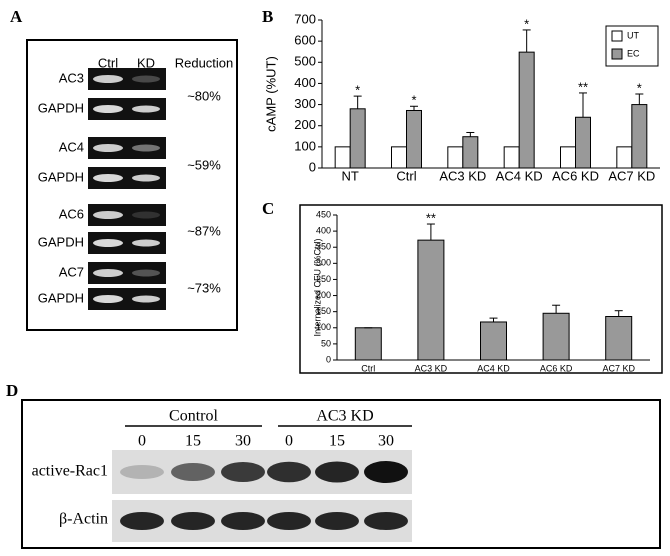 Image resolution: width=670 pixels, height=556 pixels. Describe the element at coordinates (16, 16) in the screenshot. I see `panel-label: A` at that location.